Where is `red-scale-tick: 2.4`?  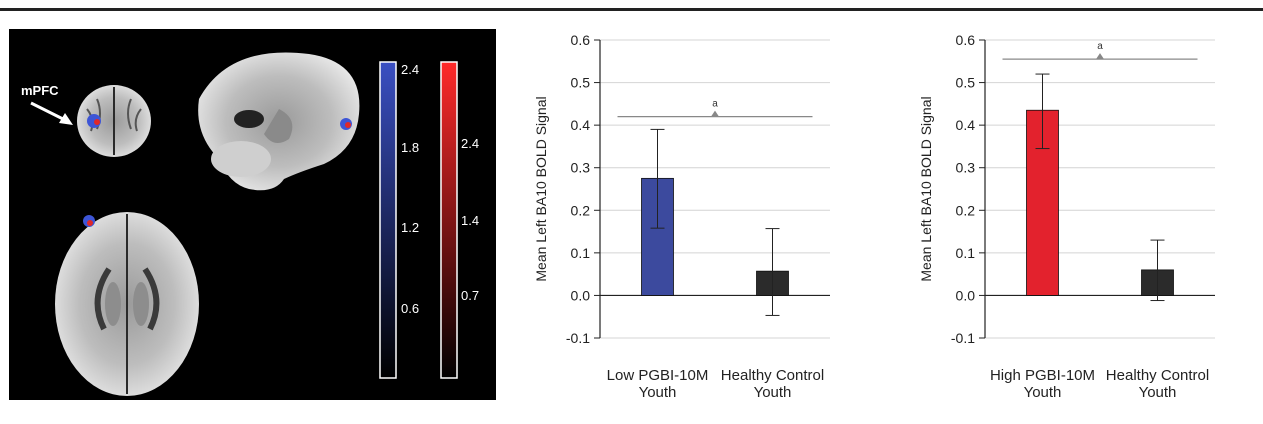
red-scale-tick: 2.4 is located at coordinates (470, 143).